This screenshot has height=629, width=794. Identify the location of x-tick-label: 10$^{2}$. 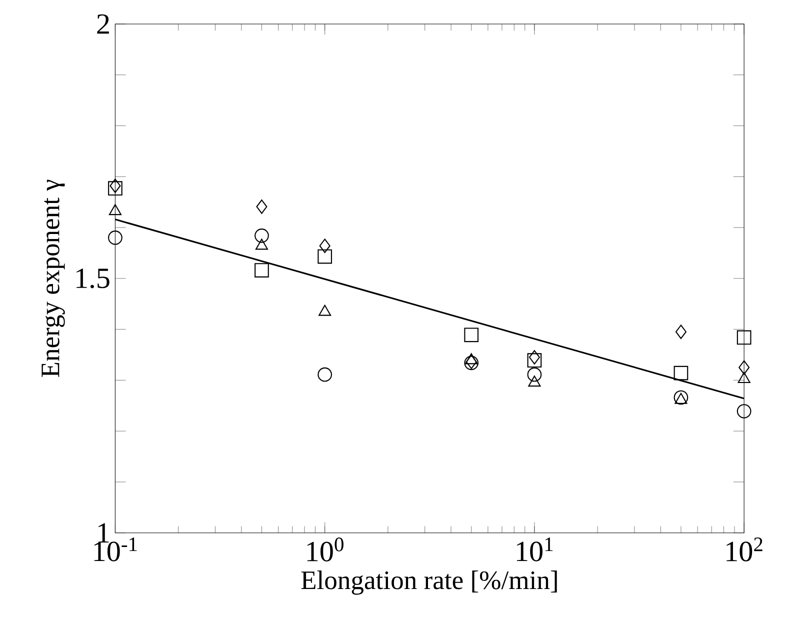
(744, 550).